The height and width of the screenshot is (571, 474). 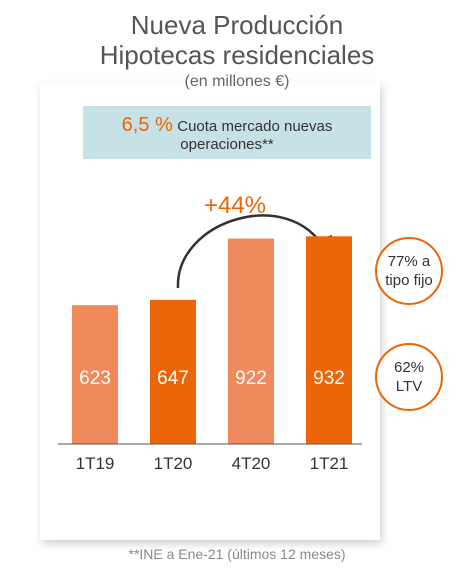 I want to click on ltv-circle: 62% LTV, so click(x=409, y=377).